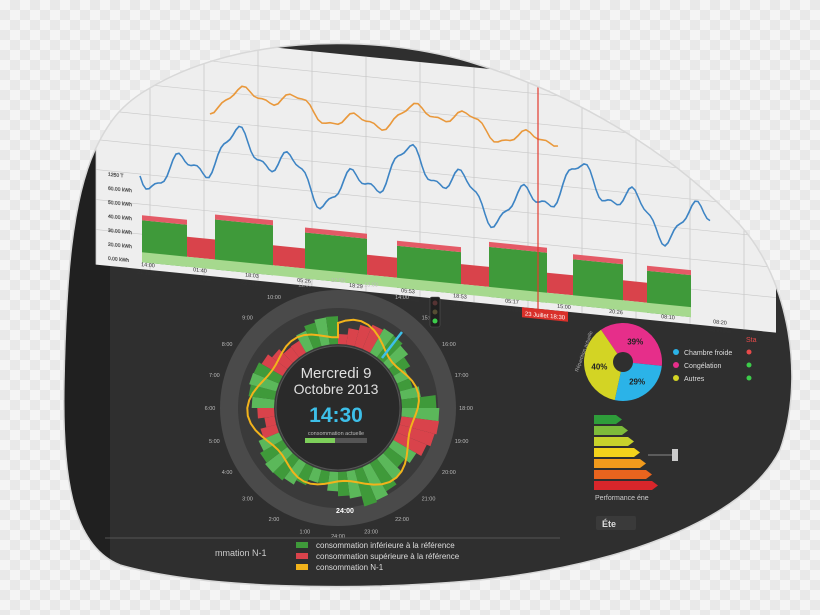 Image resolution: width=820 pixels, height=615 pixels. What do you see at coordinates (356, 286) in the screenshot?
I see `x-axis-time: 18:29` at bounding box center [356, 286].